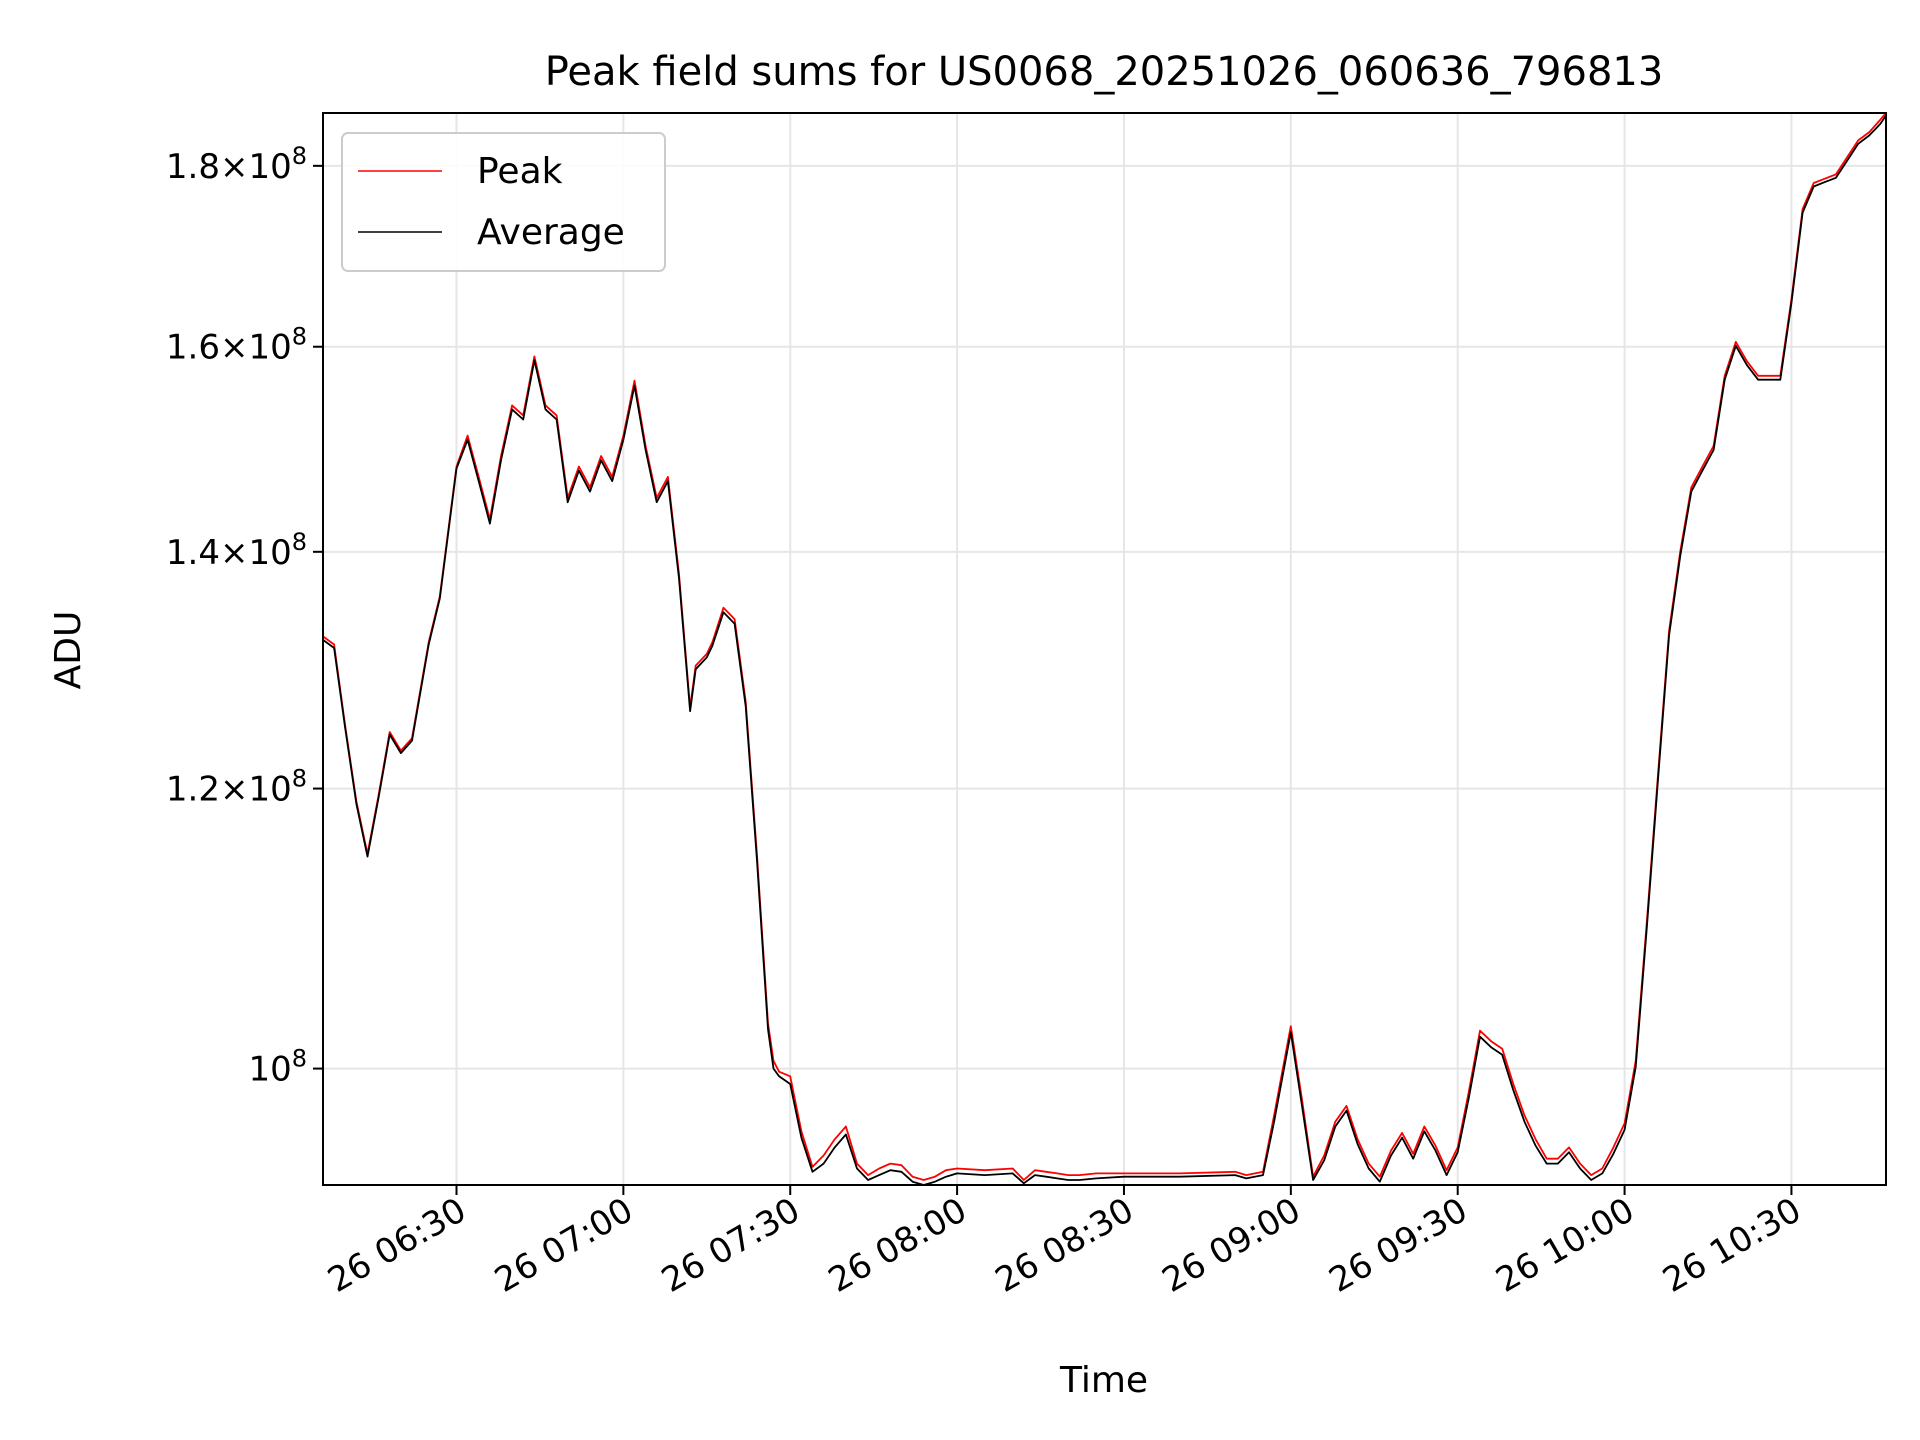 This screenshot has height=1440, width=1920. I want to click on legend-label-average: Average, so click(551, 232).